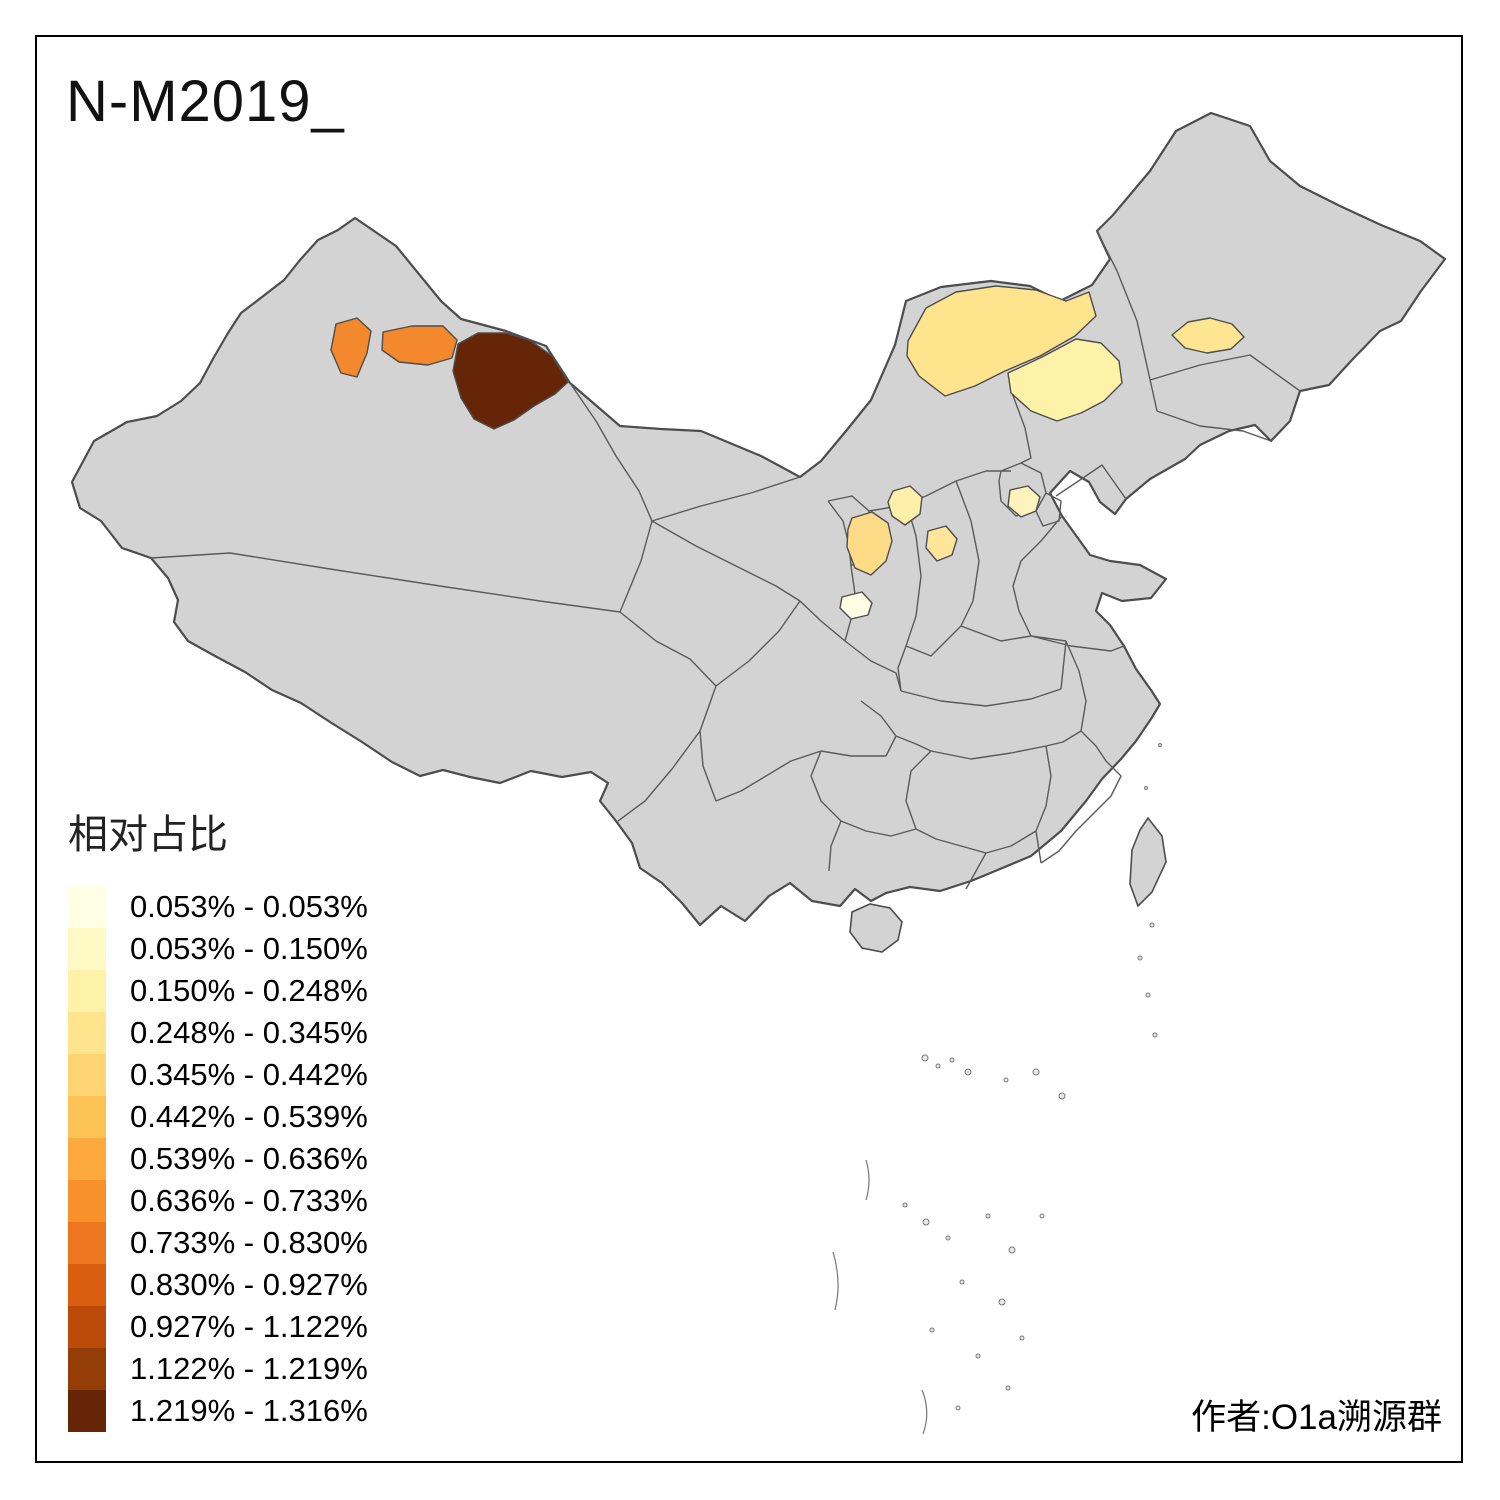  I want to click on island-chain-arcs, so click(880, 1297).